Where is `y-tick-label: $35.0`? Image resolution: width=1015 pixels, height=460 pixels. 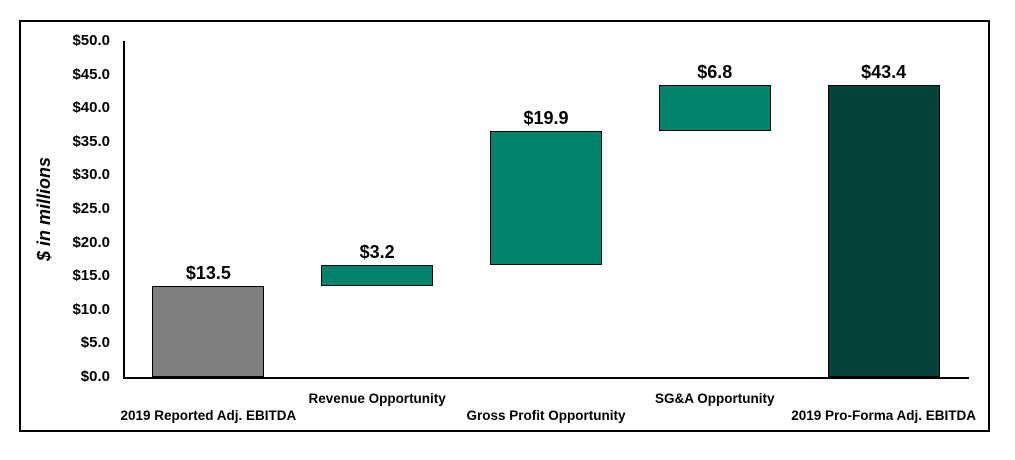
y-tick-label: $35.0 is located at coordinates (91, 141).